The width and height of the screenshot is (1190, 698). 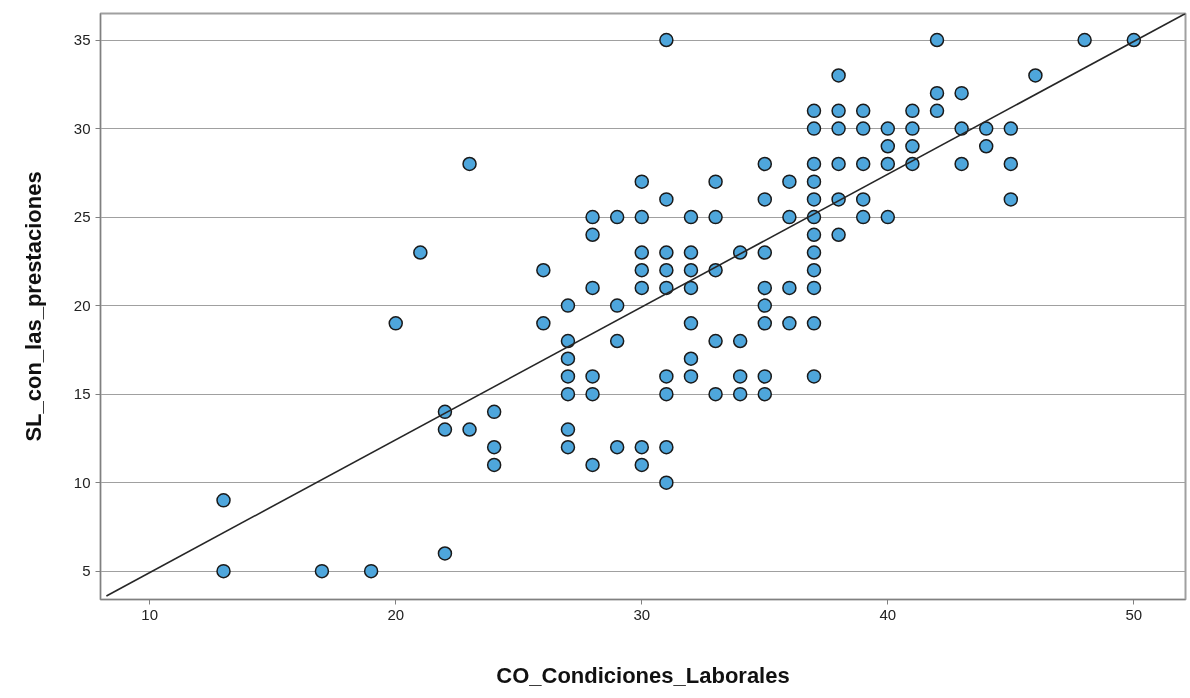 I want to click on y-tick-label: 30, so click(x=82, y=128).